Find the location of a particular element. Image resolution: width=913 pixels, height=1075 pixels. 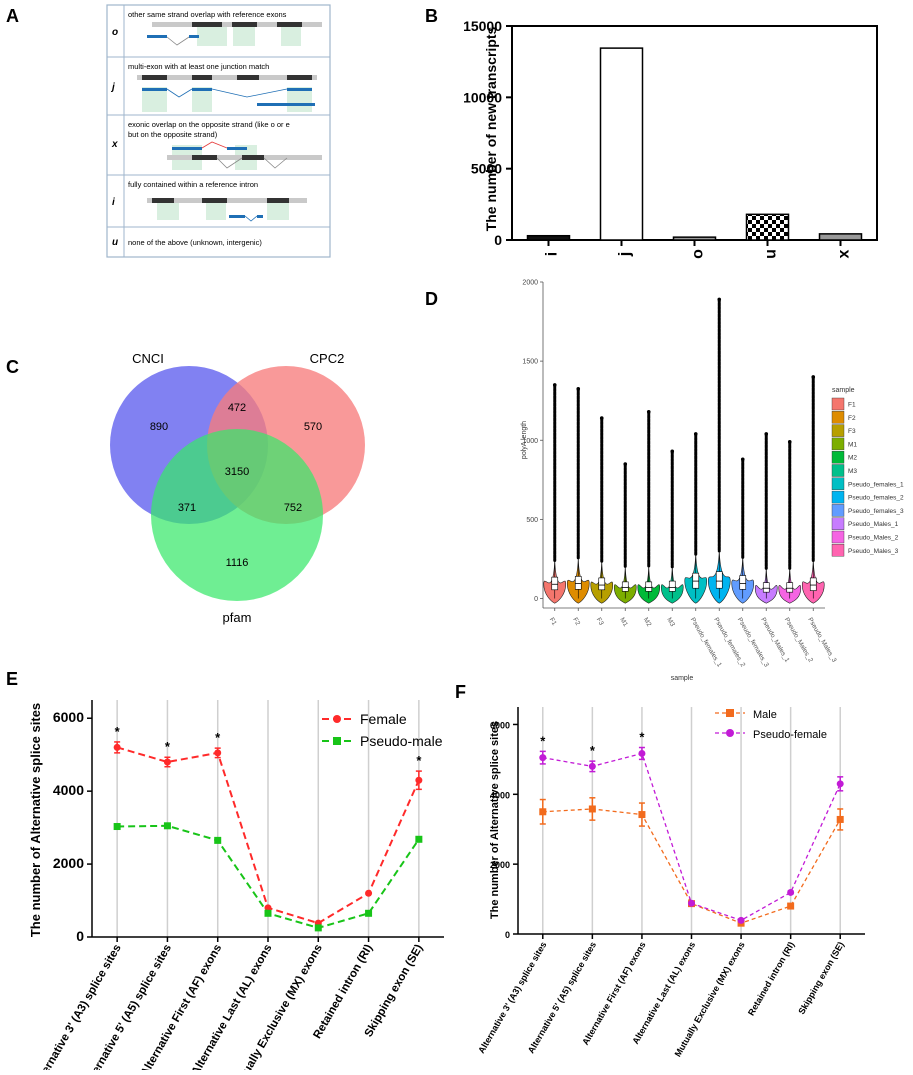

code-x: x is located at coordinates (114, 144).